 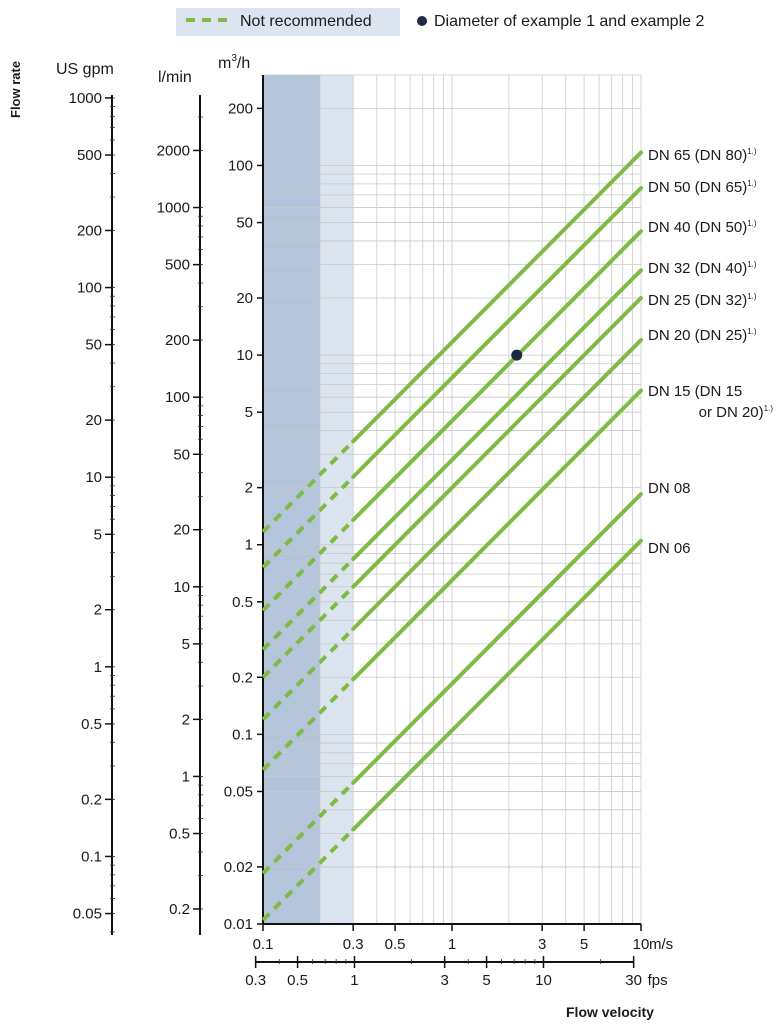 What do you see at coordinates (243, 63) in the screenshot?
I see `m3h-unit-per-h: /h` at bounding box center [243, 63].